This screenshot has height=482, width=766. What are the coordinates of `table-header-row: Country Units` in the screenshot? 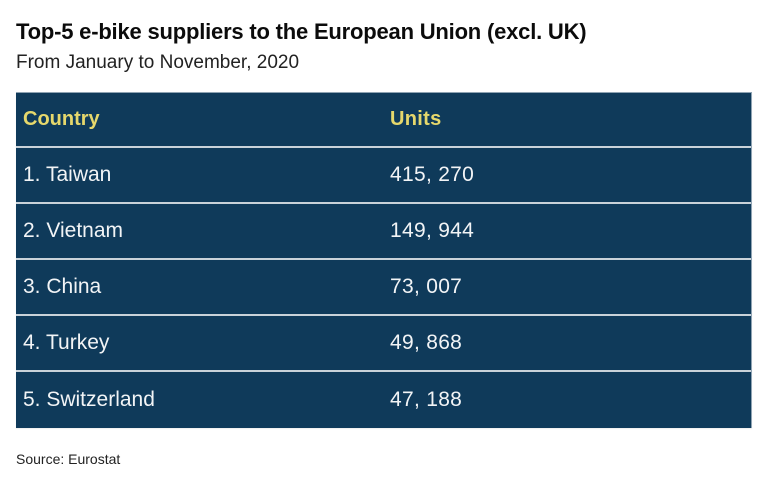 It's located at (383, 120).